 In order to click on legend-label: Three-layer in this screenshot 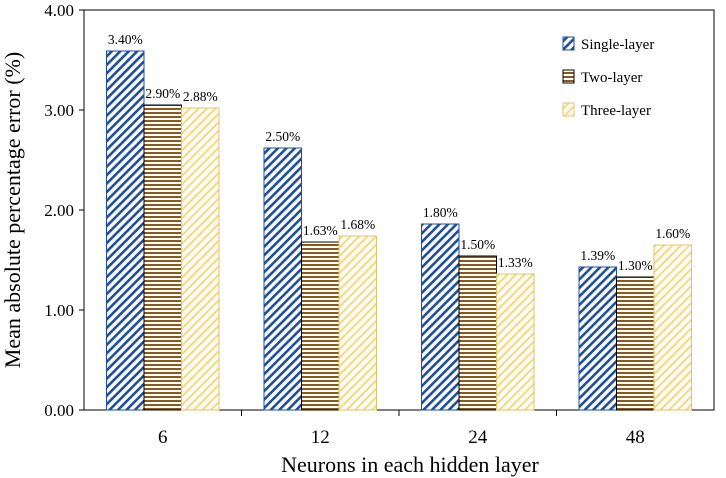, I will do `click(616, 111)`.